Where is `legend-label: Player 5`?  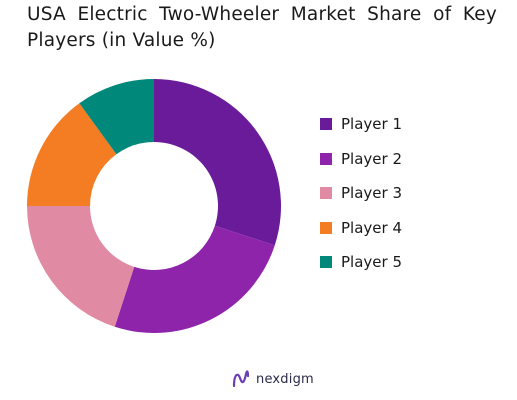
legend-label: Player 5 is located at coordinates (371, 262).